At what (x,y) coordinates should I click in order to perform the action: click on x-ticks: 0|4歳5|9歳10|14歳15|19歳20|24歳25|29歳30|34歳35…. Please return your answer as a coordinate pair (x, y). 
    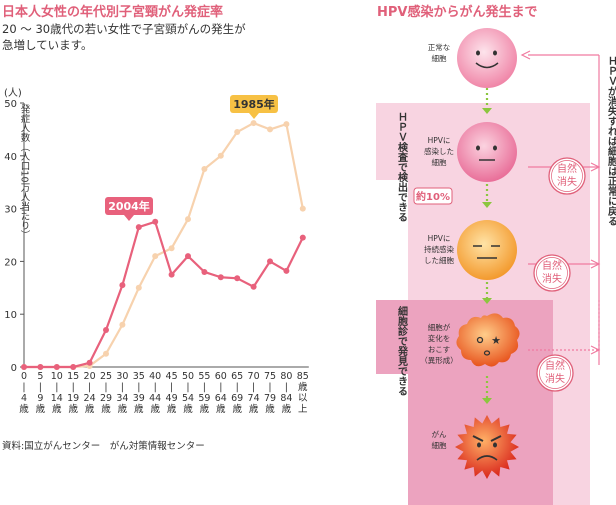
    Looking at the image, I should click on (164, 393).